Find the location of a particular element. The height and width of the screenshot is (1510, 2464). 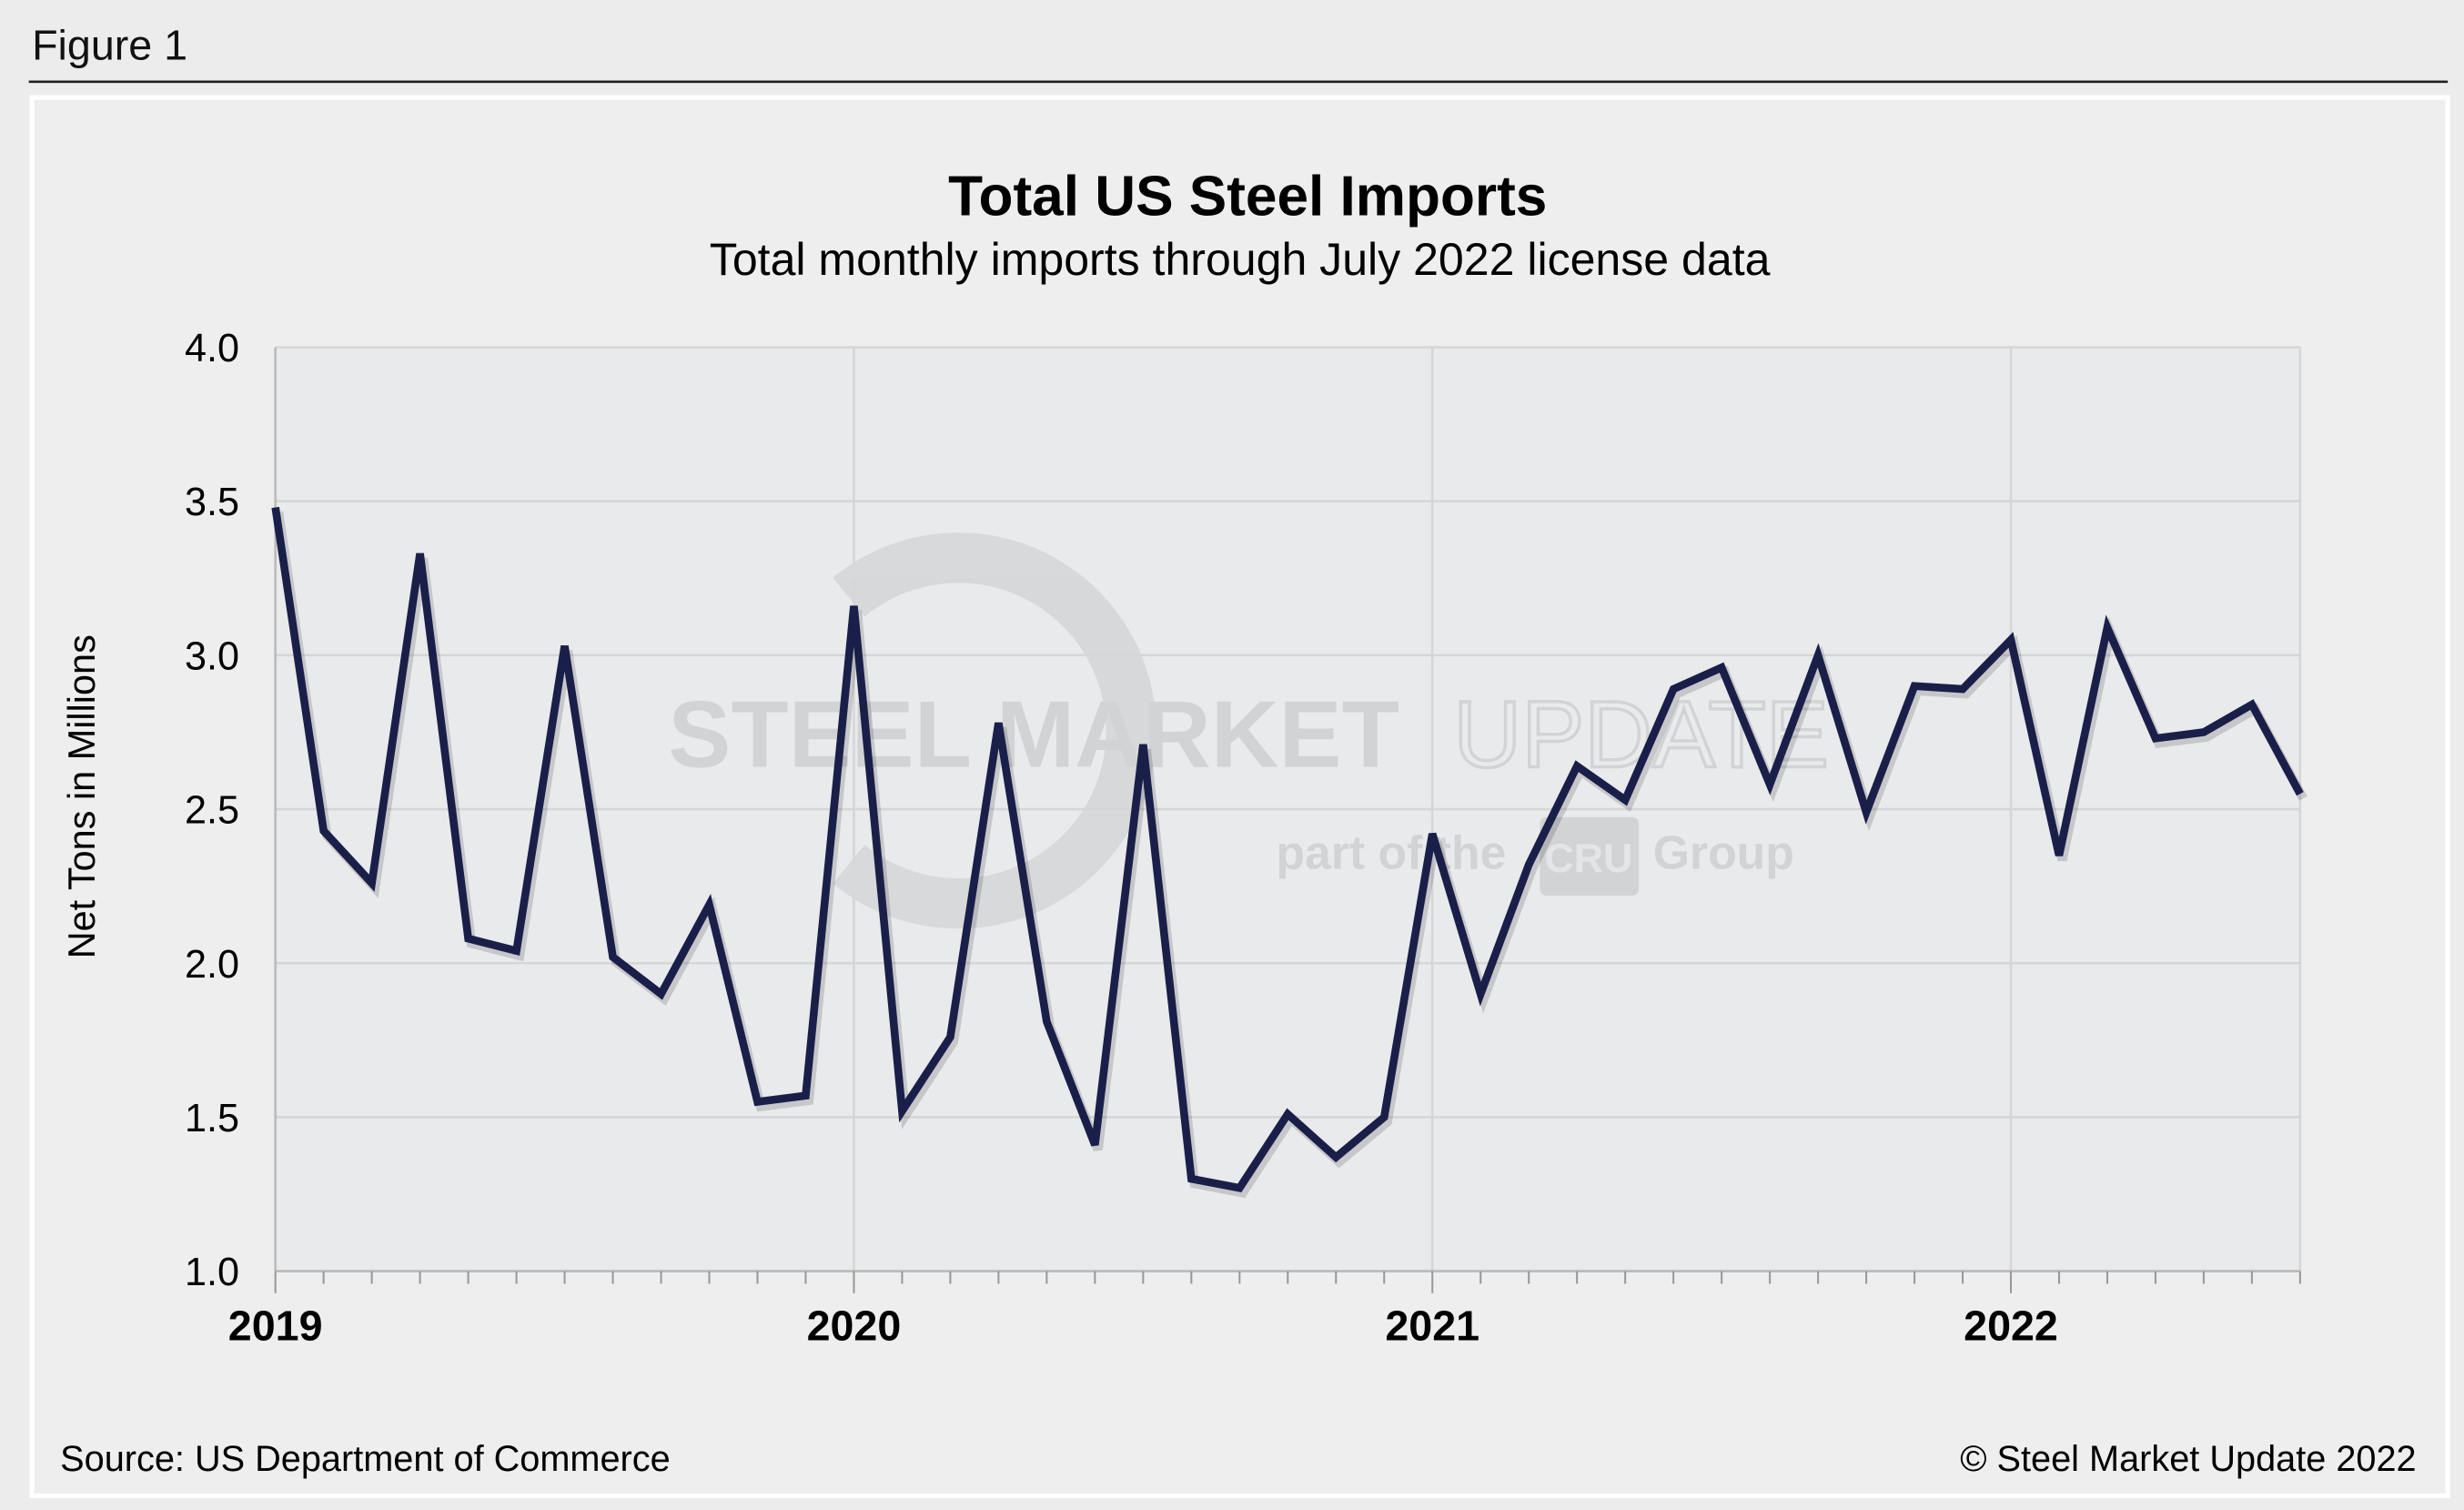

figure-label: Figure 1 is located at coordinates (109, 45).